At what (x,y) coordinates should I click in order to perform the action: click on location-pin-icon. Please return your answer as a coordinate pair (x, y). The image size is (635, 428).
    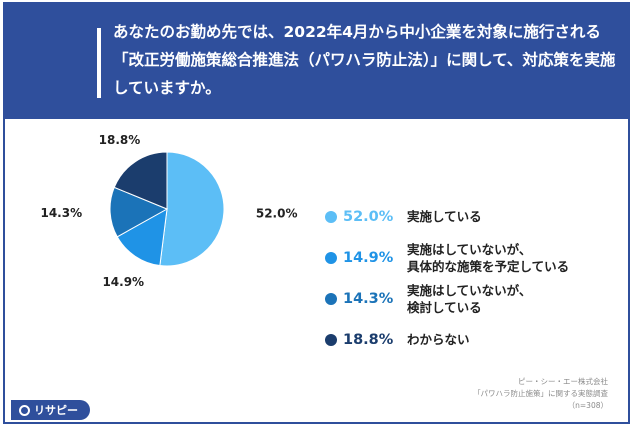
    Looking at the image, I should click on (24, 410).